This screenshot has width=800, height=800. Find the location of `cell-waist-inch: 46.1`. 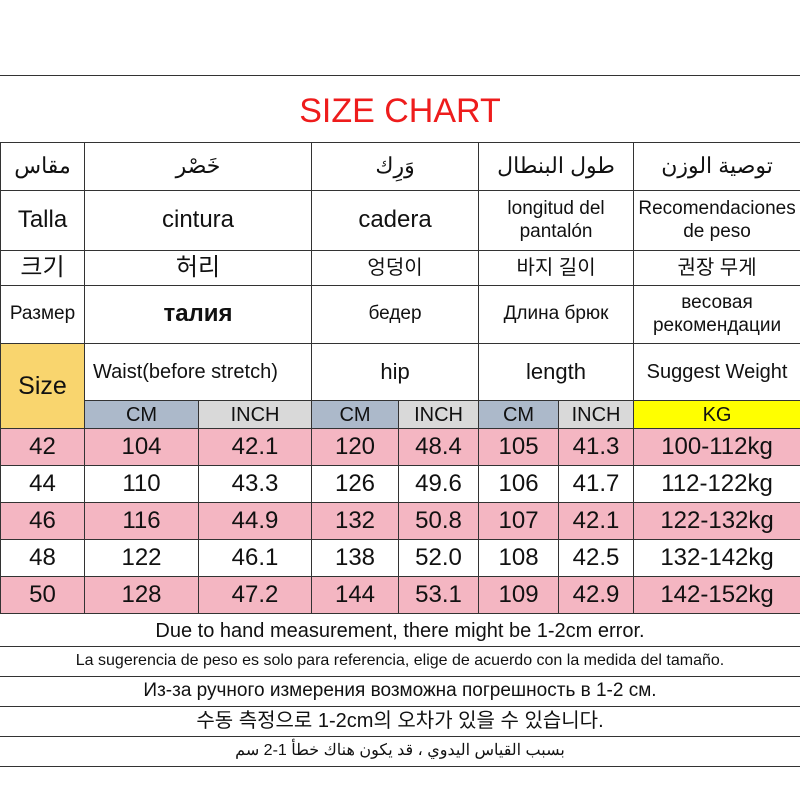

cell-waist-inch: 46.1 is located at coordinates (255, 558).